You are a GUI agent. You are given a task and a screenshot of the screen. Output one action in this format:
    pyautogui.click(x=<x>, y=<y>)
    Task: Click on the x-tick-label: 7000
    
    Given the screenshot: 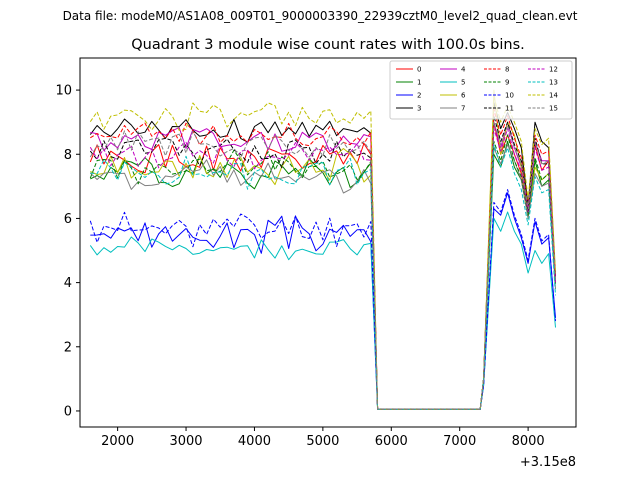 What is the action you would take?
    pyautogui.click(x=459, y=441)
    